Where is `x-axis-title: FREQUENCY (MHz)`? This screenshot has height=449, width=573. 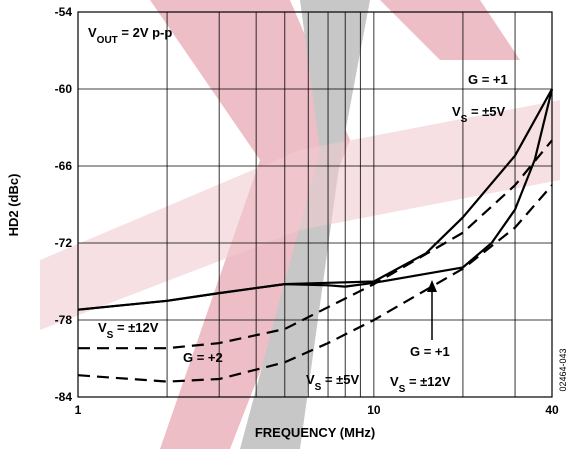
x-axis-title: FREQUENCY (MHz) is located at coordinates (315, 432).